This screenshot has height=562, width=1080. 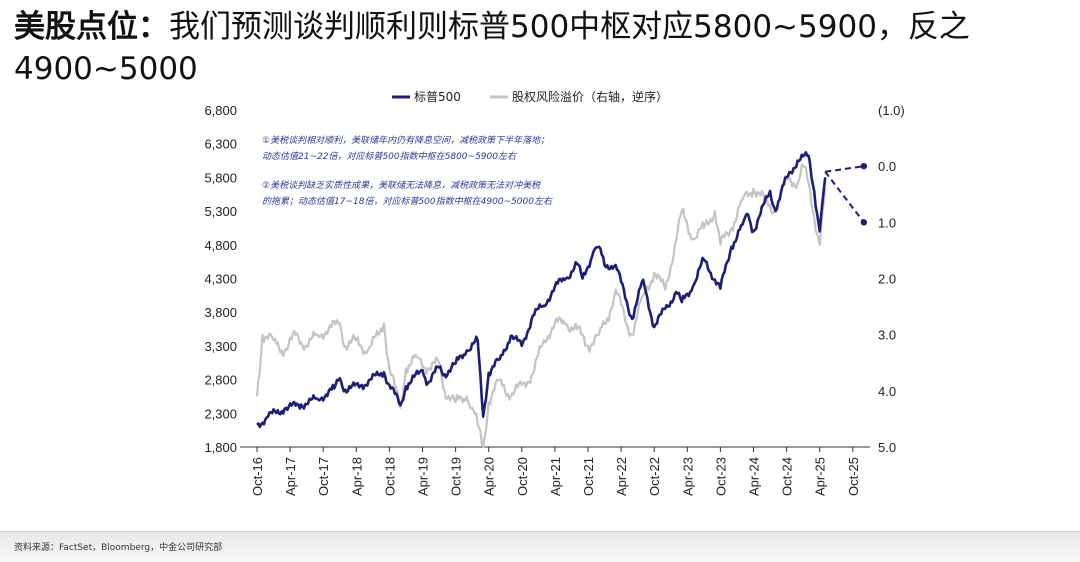 I want to click on left-tick-label: 3,300, so click(x=220, y=346).